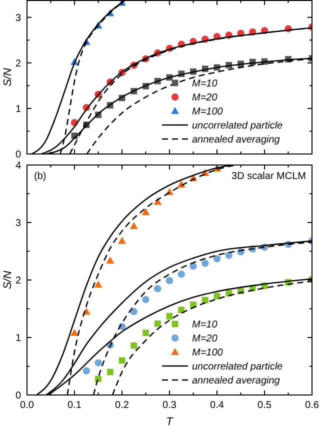  What do you see at coordinates (169, 405) in the screenshot?
I see `x-tick-label: 0.3` at bounding box center [169, 405].